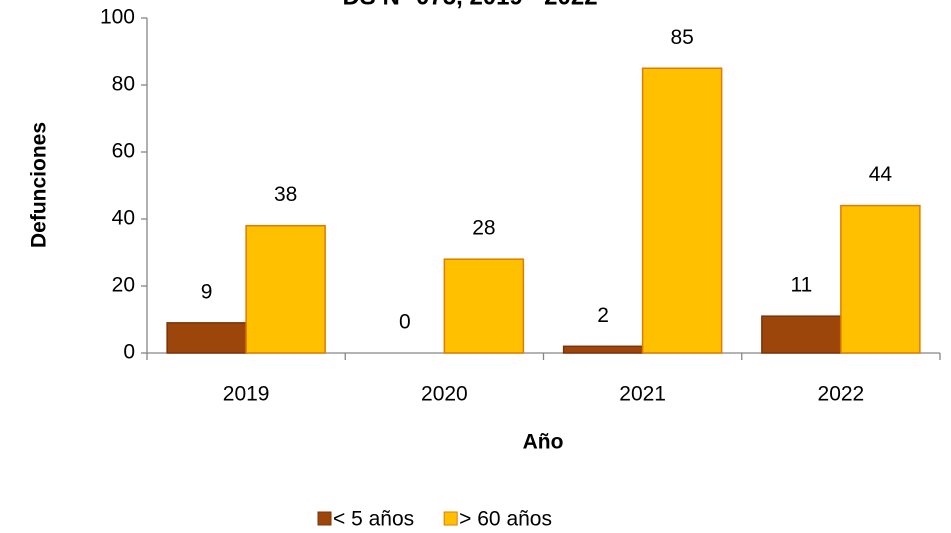 This screenshot has width=951, height=533. I want to click on x-tick-label: 2019, so click(246, 394).